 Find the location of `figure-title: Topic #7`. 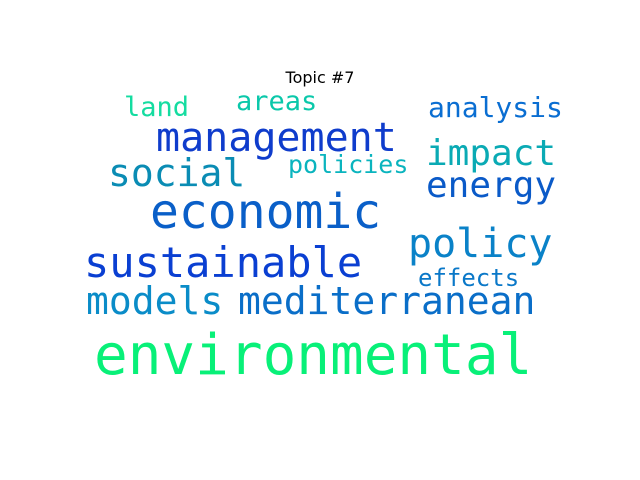

figure-title: Topic #7 is located at coordinates (320, 77).